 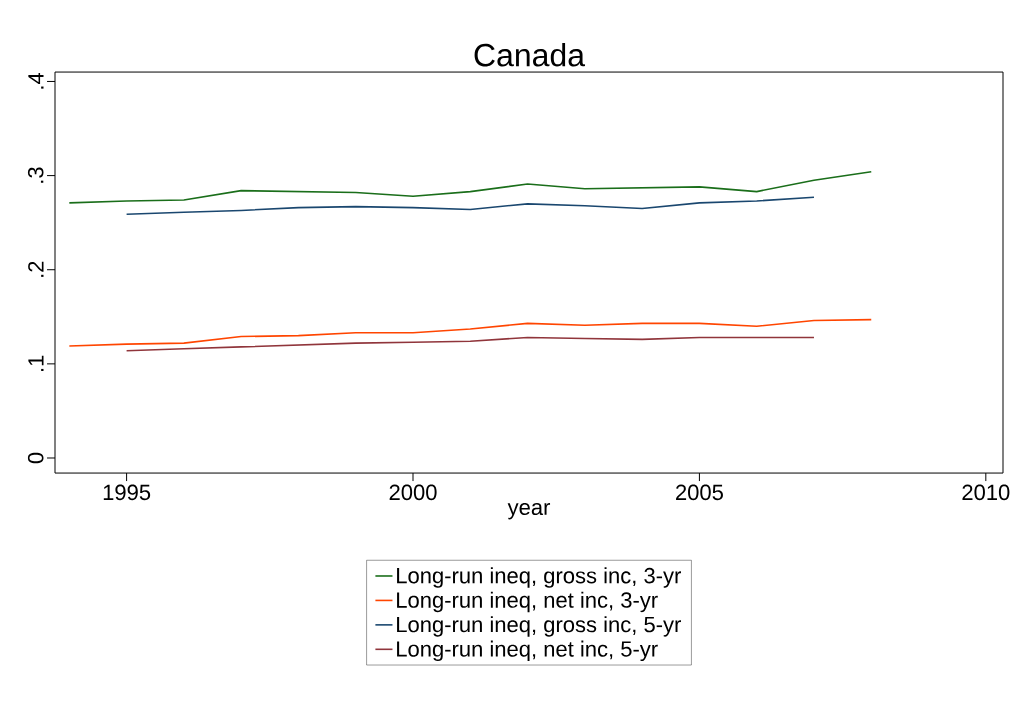 I want to click on x-tick-label: 1995, so click(x=127, y=492).